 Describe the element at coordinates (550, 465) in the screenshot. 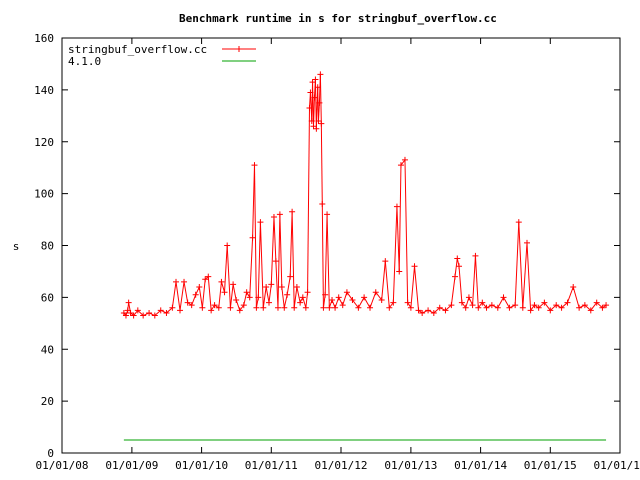

I see `x-tick-label: 01/01/15` at that location.